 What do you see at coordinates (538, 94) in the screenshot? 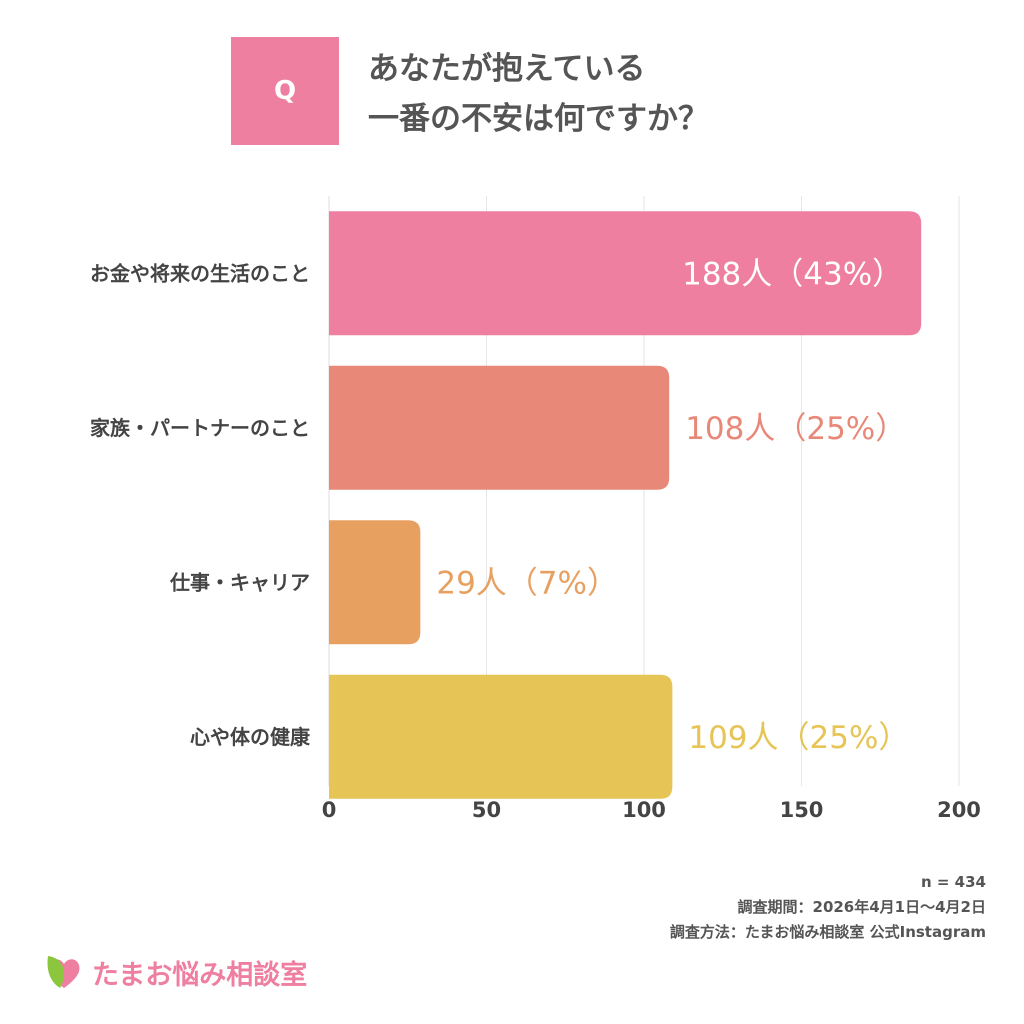
I see `question-title: あなたが抱えている 一番の不安は何ですか？` at bounding box center [538, 94].